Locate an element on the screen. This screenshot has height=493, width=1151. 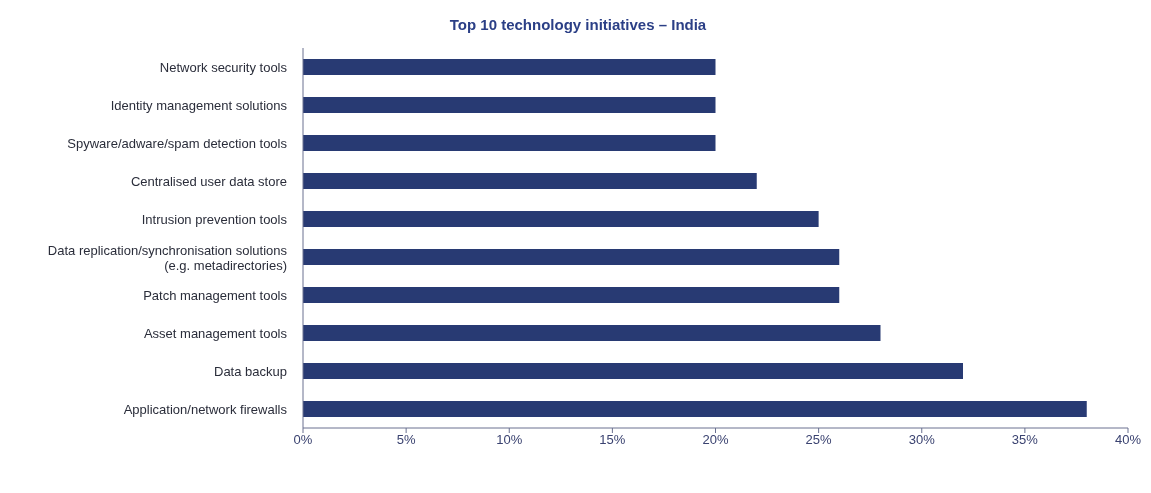
x-tick-label: 5% is located at coordinates (406, 440).